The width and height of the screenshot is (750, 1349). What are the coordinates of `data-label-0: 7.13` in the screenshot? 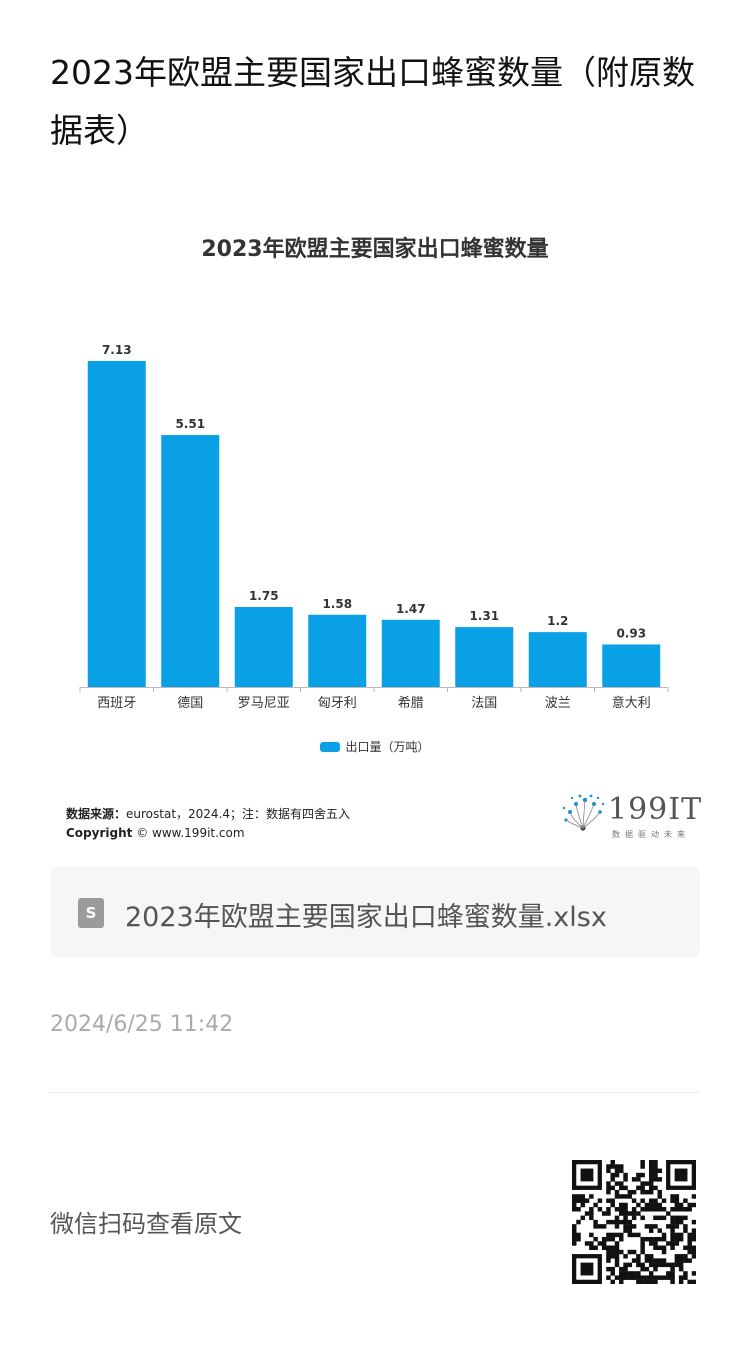 It's located at (117, 350).